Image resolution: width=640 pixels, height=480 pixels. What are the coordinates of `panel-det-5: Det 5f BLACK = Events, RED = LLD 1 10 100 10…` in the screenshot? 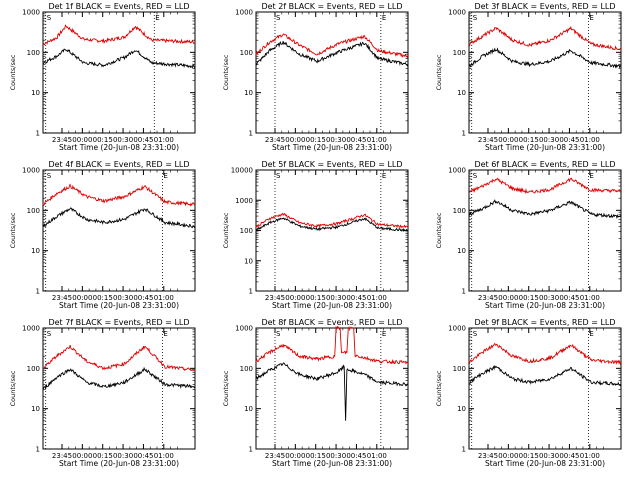 It's located at (315, 235).